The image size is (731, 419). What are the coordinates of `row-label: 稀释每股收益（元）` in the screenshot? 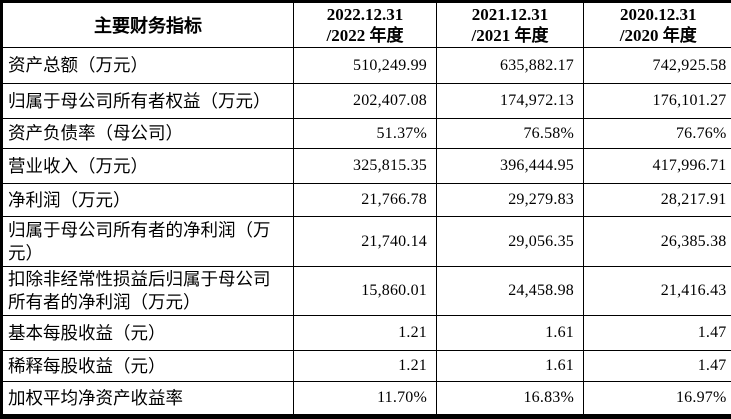 It's located at (147, 366).